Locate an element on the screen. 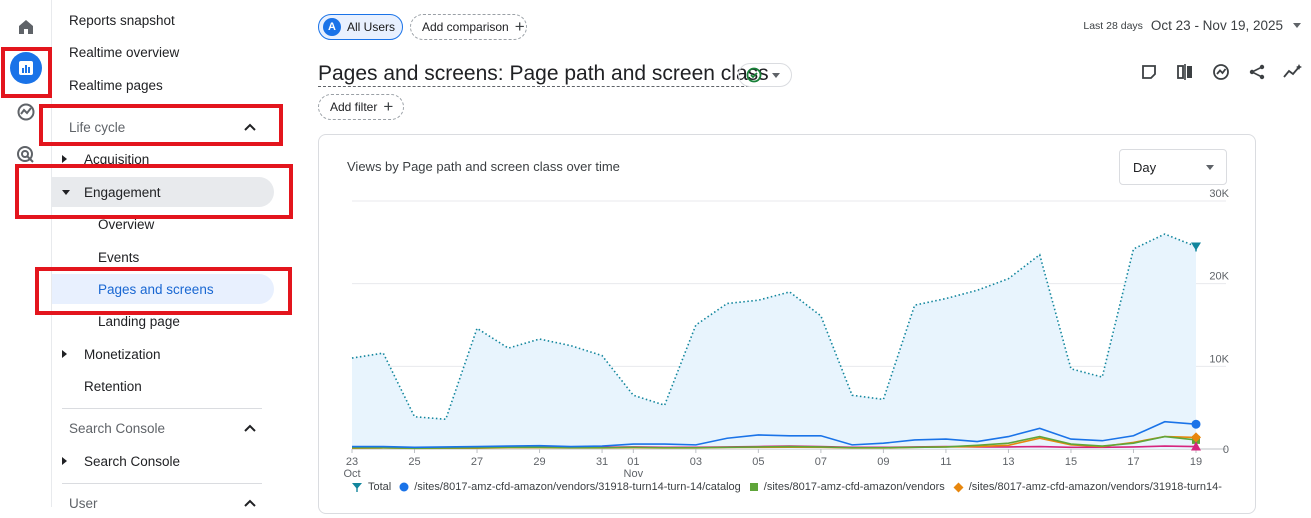  nav-reports-snapshot: Reports snapshot is located at coordinates (122, 20).